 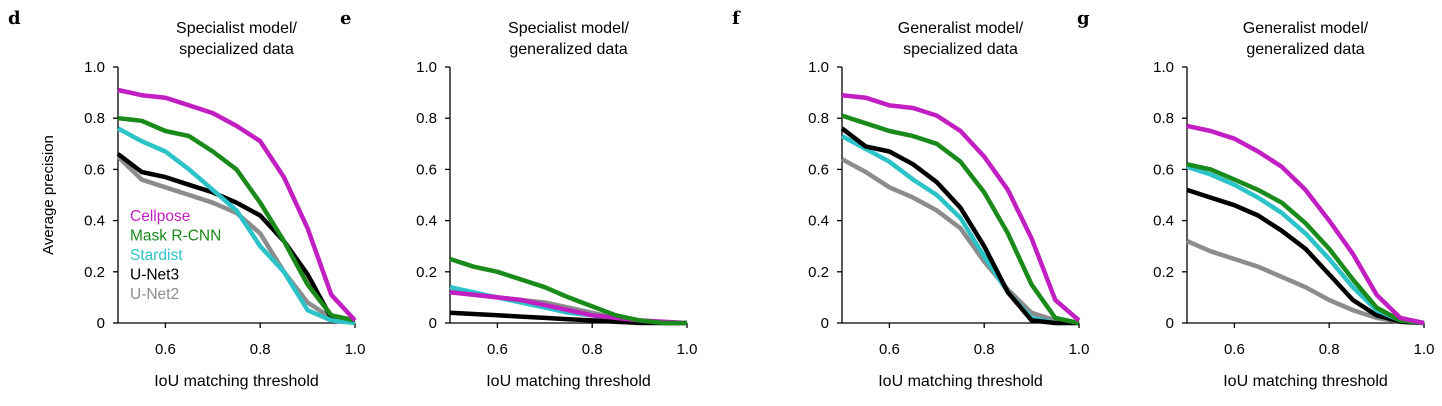 I want to click on panel-g-xtick-label: 1.0, so click(x=1424, y=349).